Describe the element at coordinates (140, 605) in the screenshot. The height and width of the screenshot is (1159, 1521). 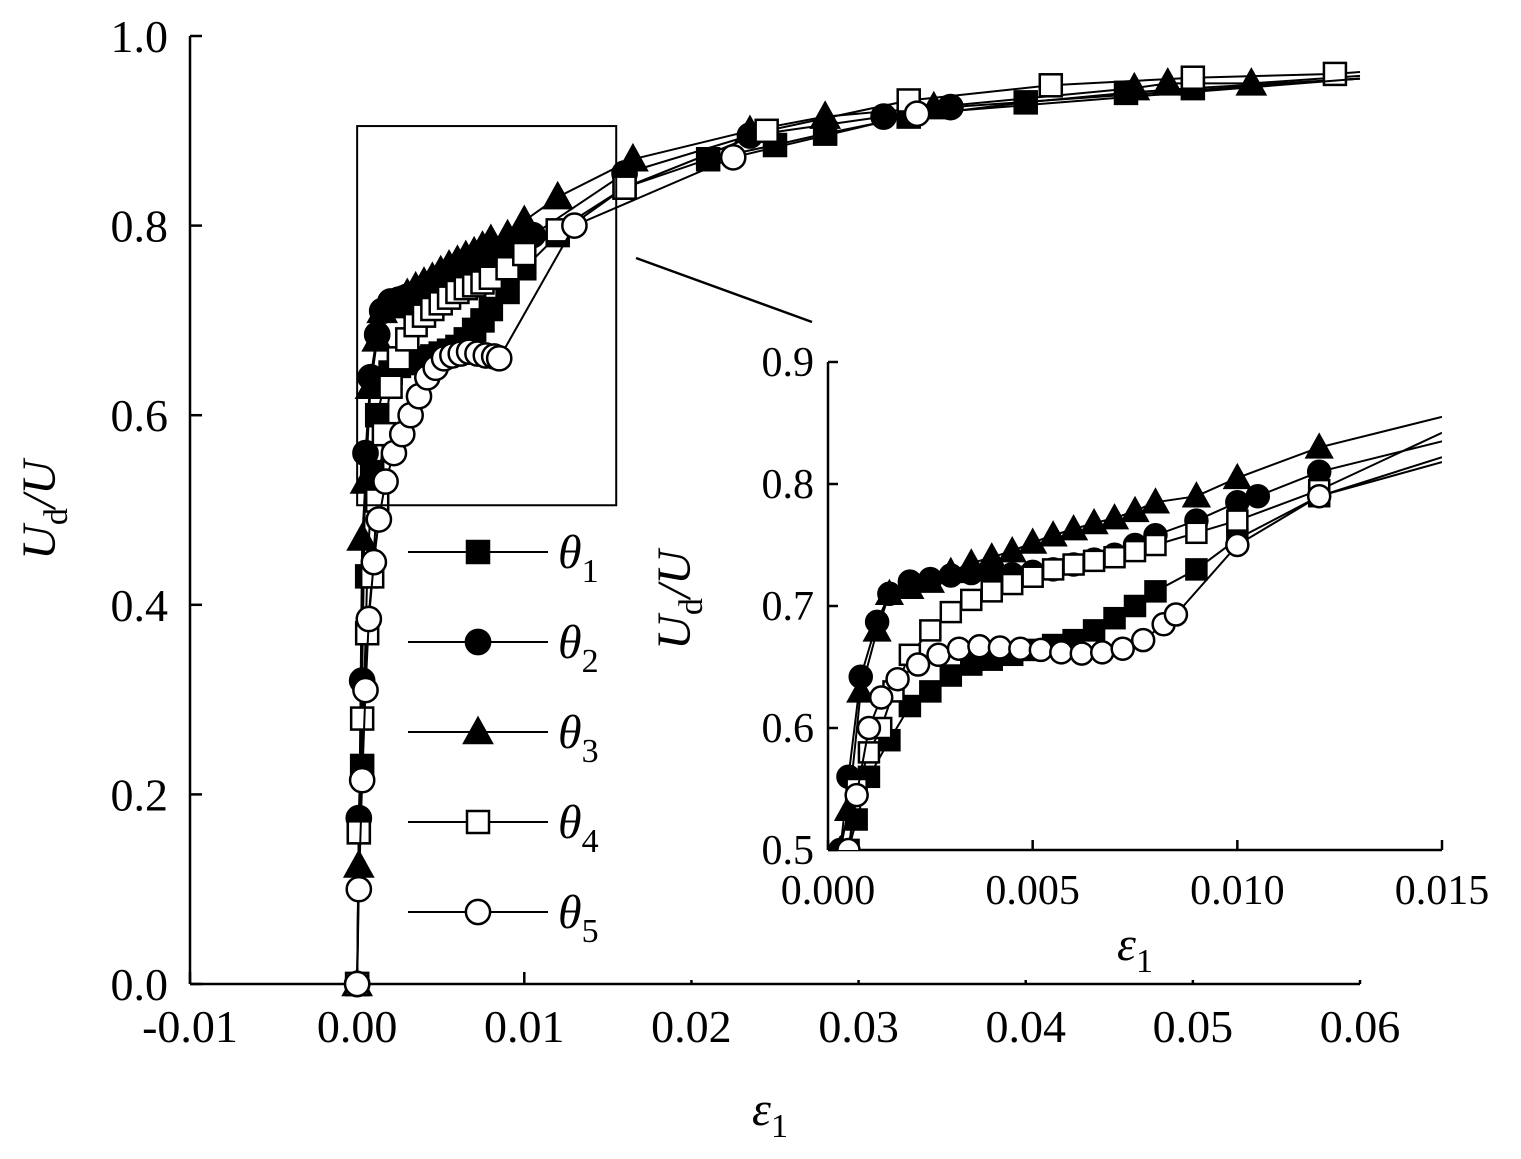
I see `main-y-tick-label: 0.4` at that location.